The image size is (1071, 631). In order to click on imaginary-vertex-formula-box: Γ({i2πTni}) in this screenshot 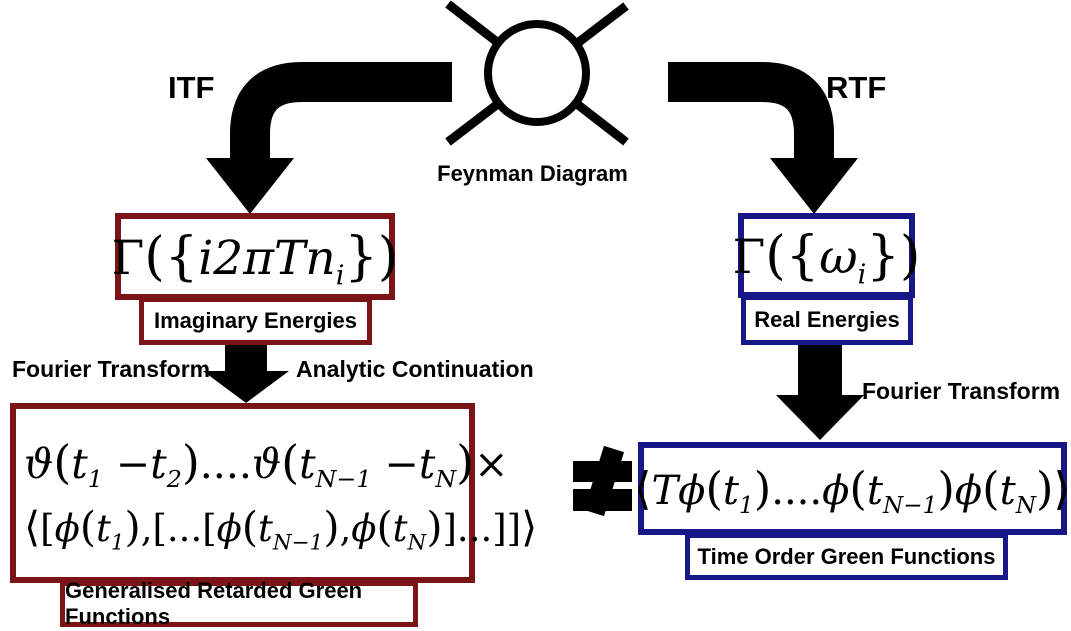, I will do `click(255, 256)`.